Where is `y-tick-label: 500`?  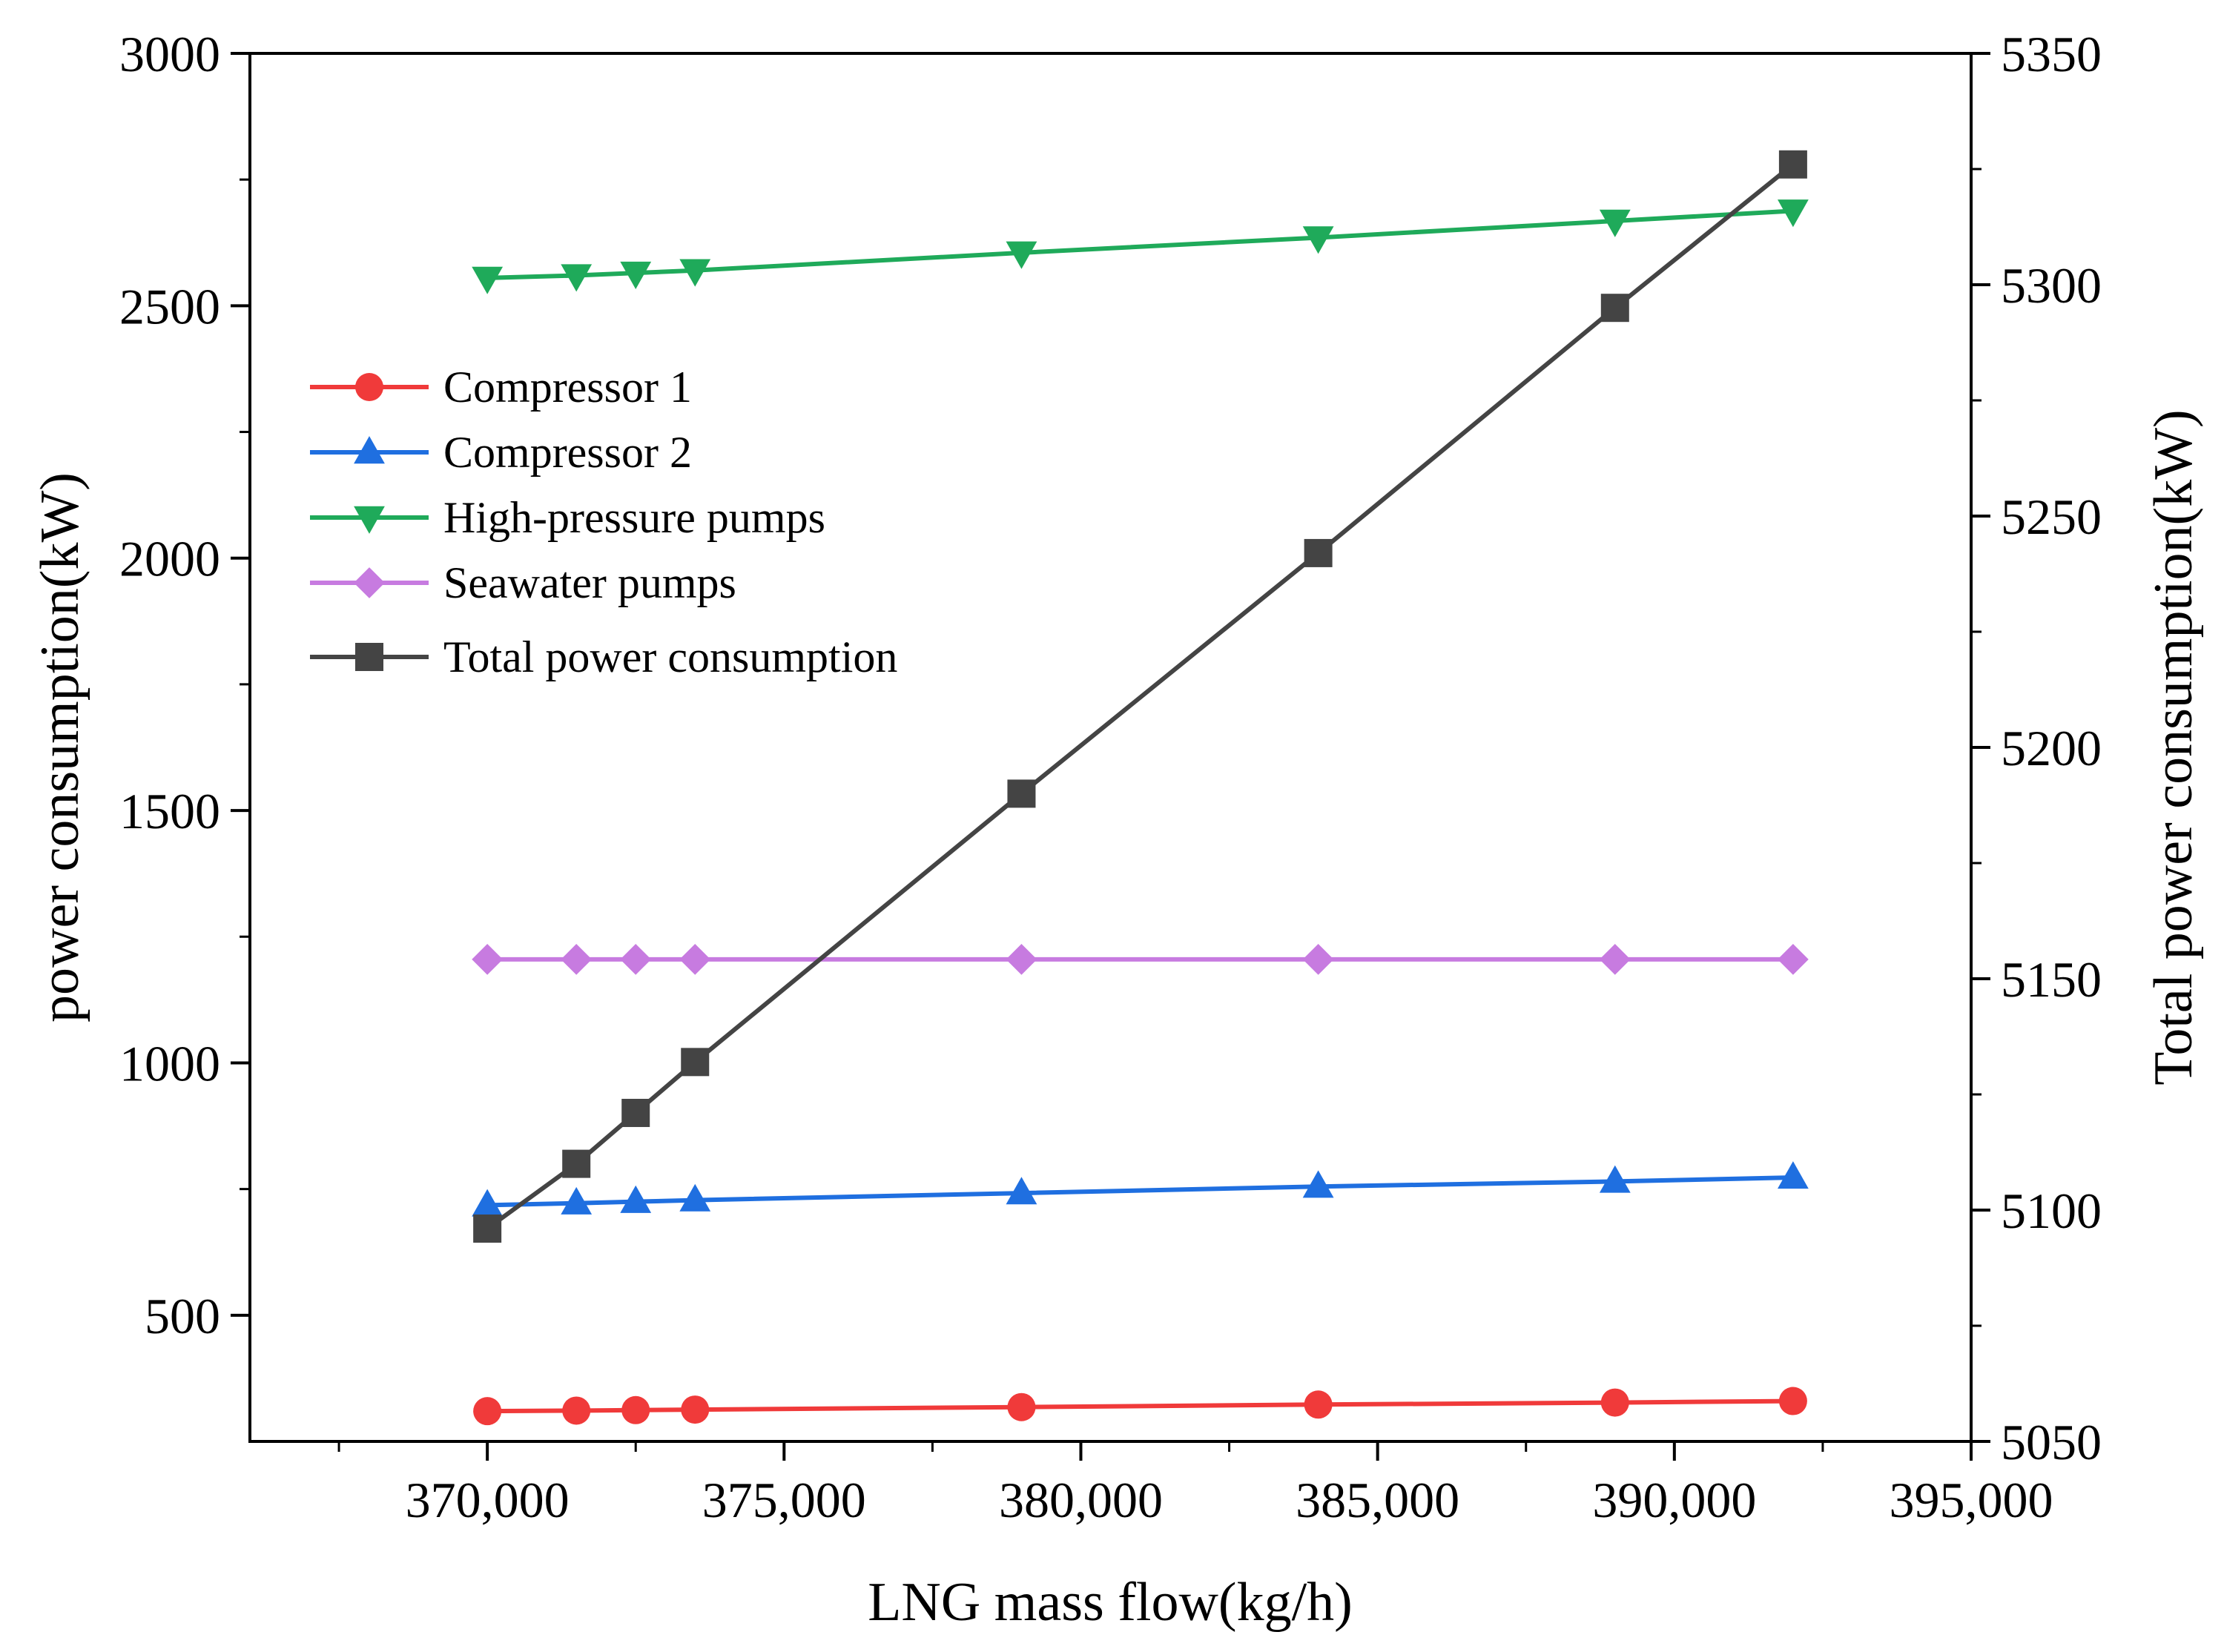
y-tick-label: 500 is located at coordinates (182, 1316).